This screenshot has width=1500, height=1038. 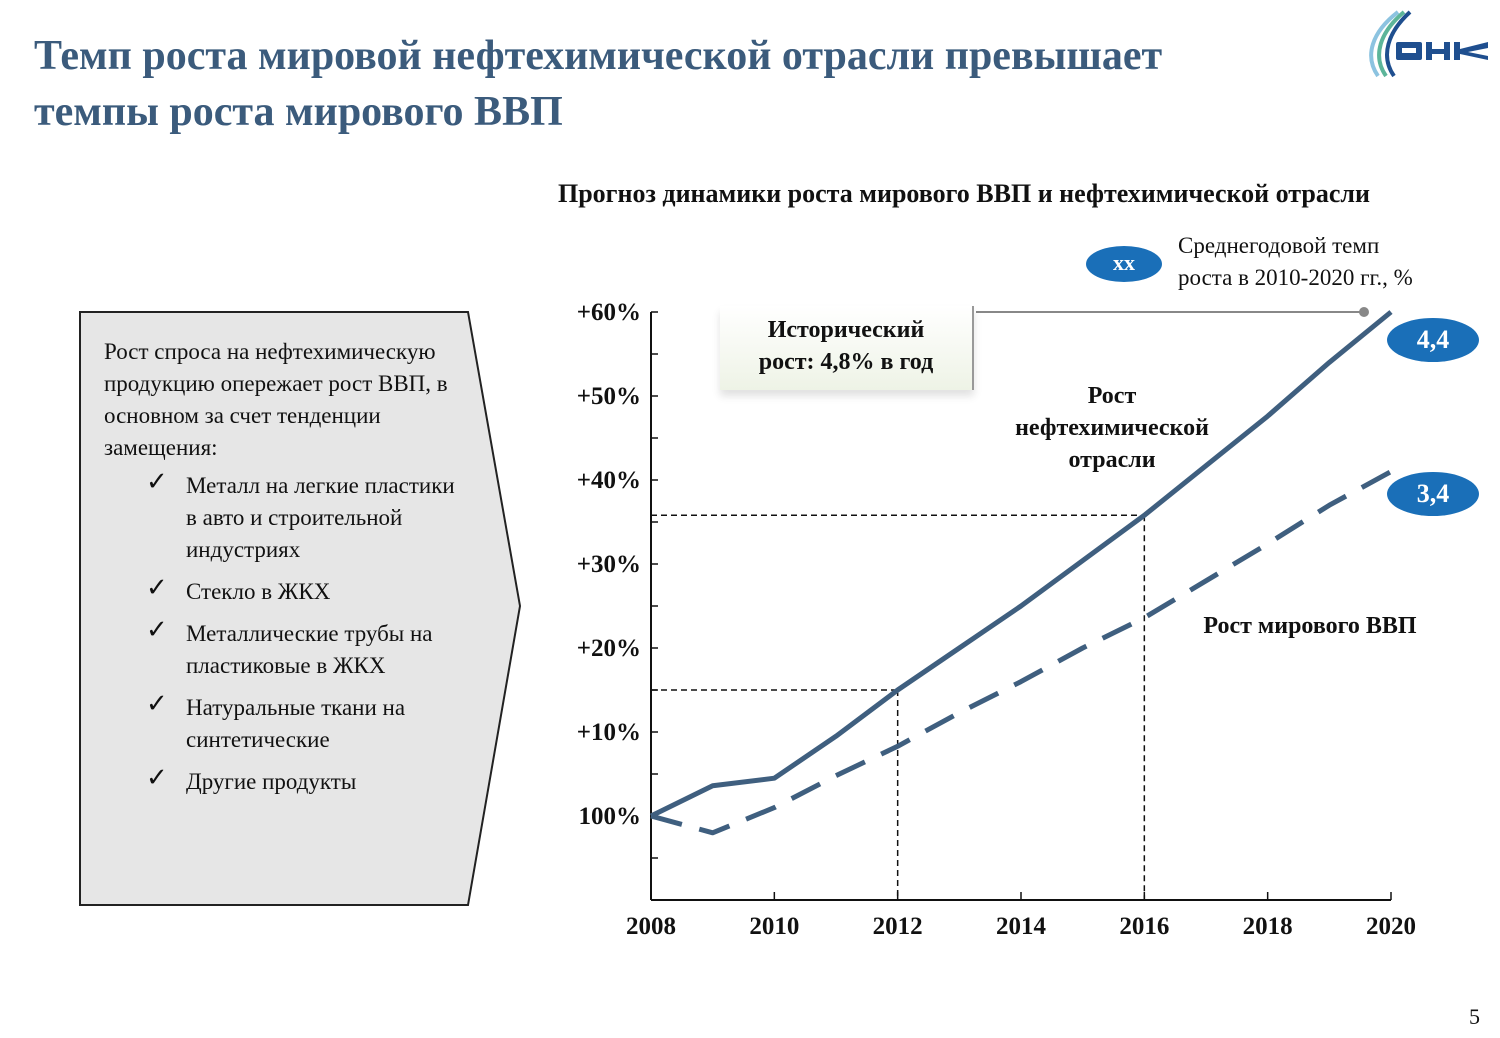 What do you see at coordinates (609, 480) in the screenshot?
I see `y-tick-label: +40%` at bounding box center [609, 480].